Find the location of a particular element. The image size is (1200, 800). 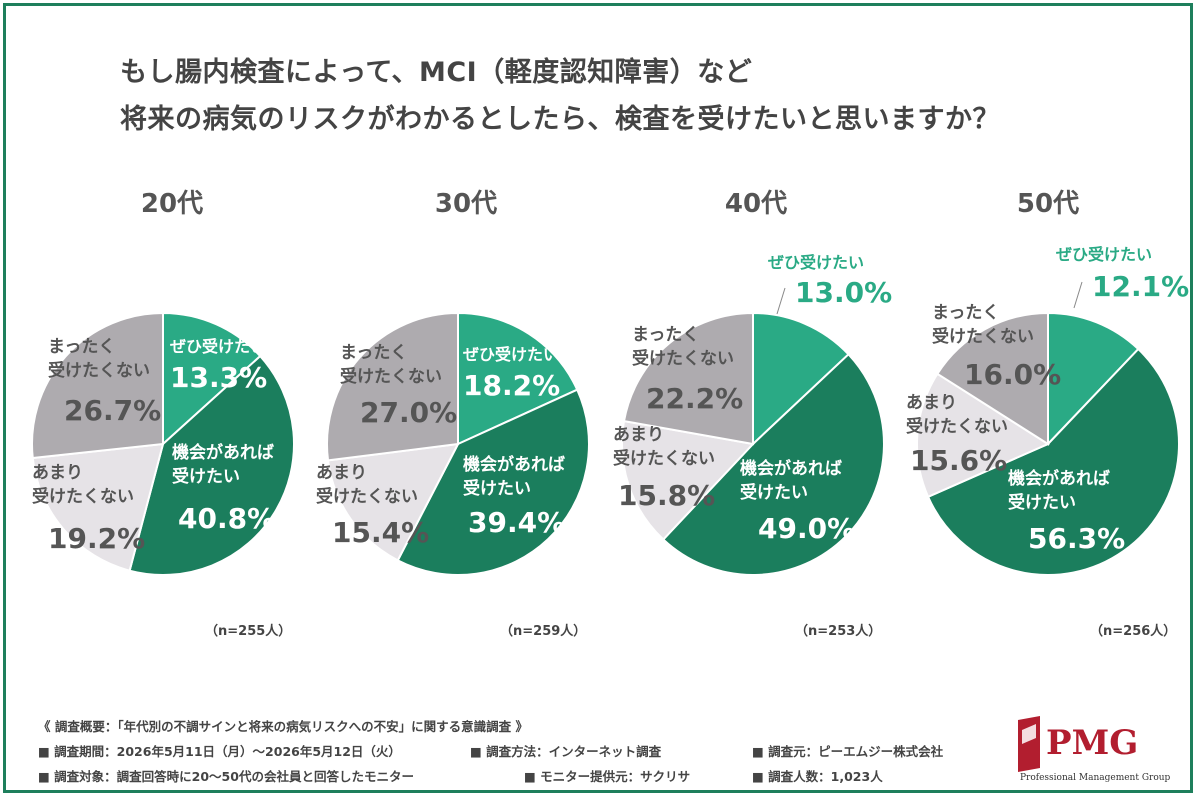

slice-label-30代-kikai: 機会があれば is located at coordinates (514, 464).